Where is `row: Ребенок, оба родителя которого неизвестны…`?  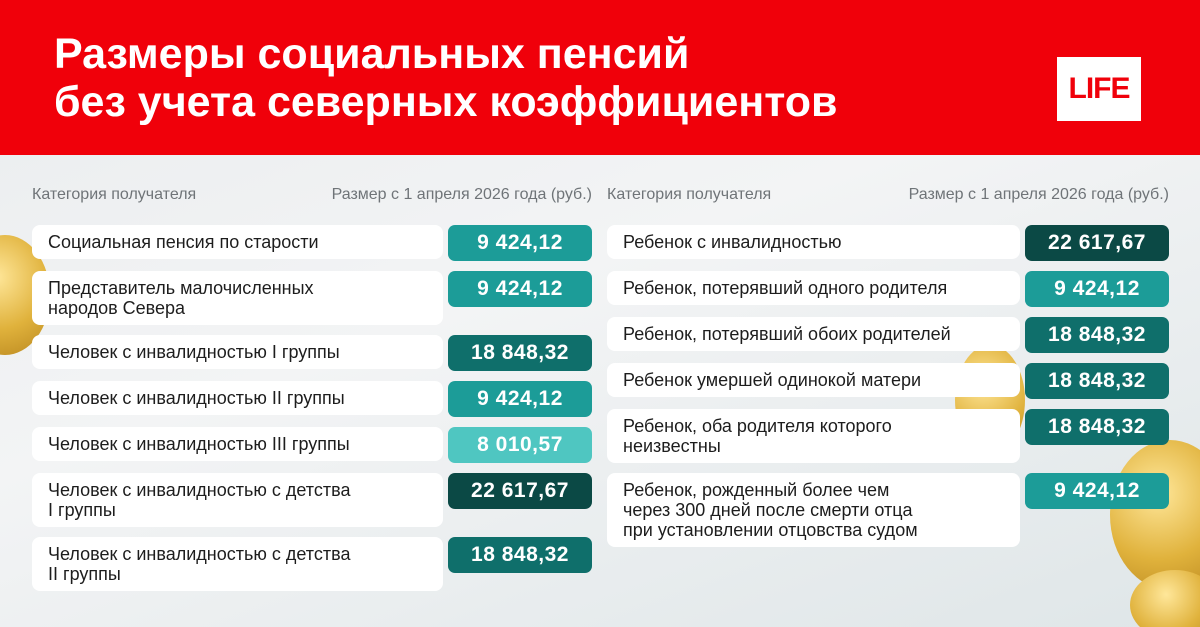 row: Ребенок, оба родителя которого неизвестны… is located at coordinates (888, 436).